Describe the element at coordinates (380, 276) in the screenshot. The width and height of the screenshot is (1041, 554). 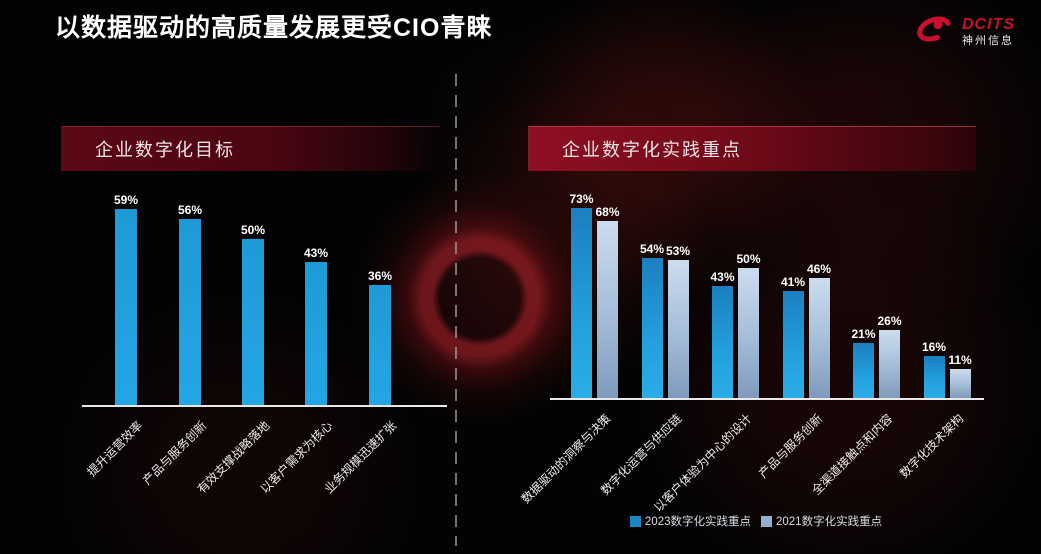
I see `goal-value-label: 36%` at that location.